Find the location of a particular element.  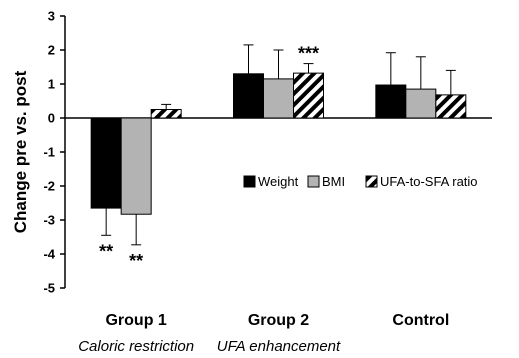

legend-label: UFA-to-SFA ratio is located at coordinates (429, 181).